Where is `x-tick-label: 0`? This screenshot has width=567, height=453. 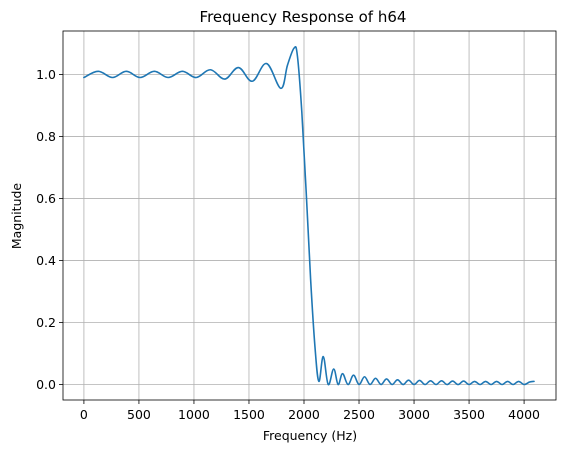
x-tick-label: 0 is located at coordinates (84, 414).